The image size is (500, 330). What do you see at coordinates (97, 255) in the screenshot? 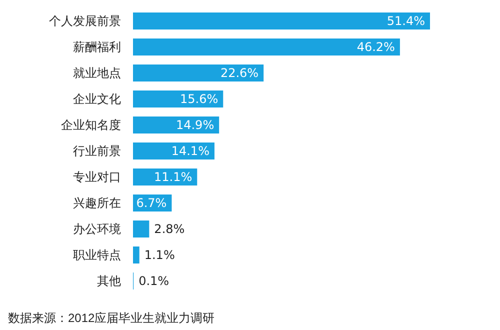
I see `y-tick-label: 职业特点` at bounding box center [97, 255].